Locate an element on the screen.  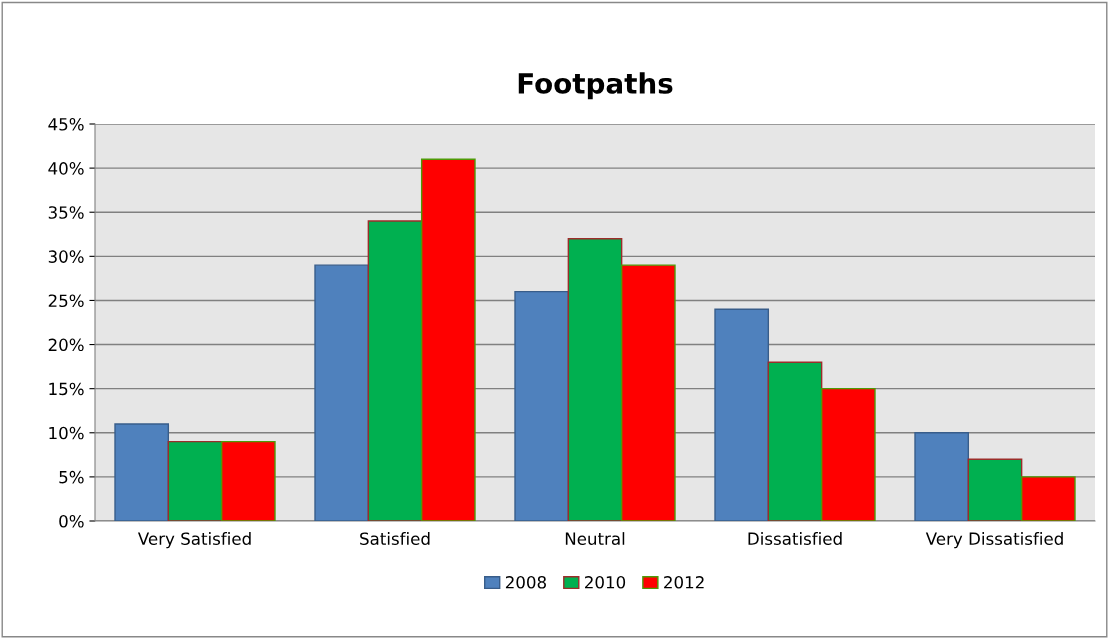
y-tick-label: 25% is located at coordinates (66, 301).